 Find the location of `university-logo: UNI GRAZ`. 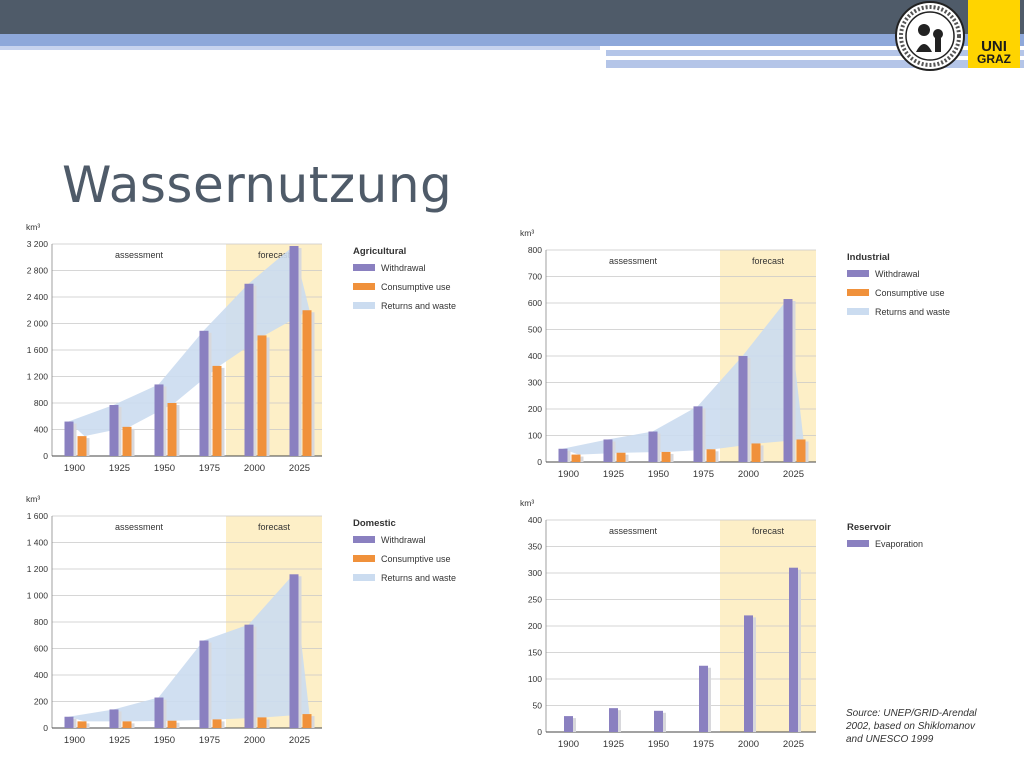

university-logo: UNI GRAZ is located at coordinates (959, 36).